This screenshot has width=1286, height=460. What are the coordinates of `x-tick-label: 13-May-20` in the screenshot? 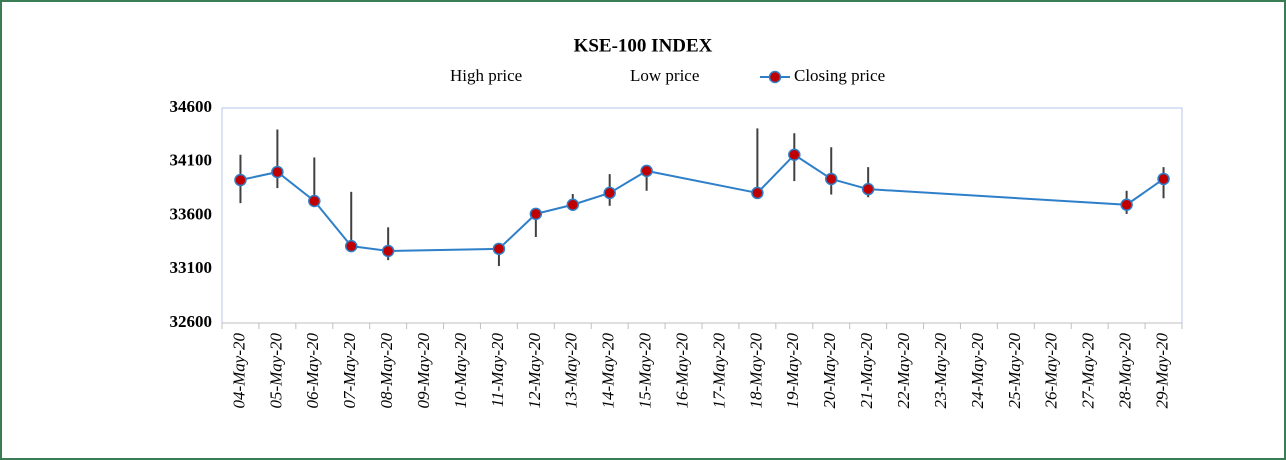 It's located at (571, 371).